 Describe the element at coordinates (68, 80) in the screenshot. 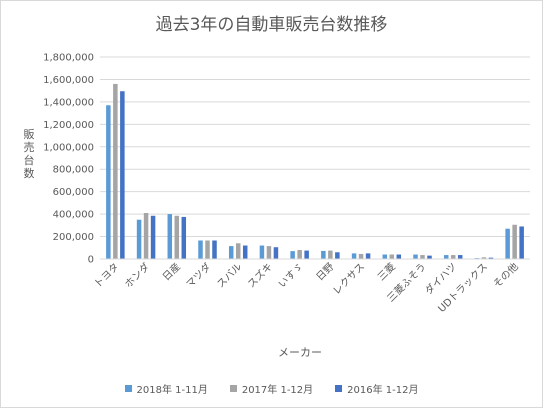

I see `y-tick-label: 1,600,000` at that location.